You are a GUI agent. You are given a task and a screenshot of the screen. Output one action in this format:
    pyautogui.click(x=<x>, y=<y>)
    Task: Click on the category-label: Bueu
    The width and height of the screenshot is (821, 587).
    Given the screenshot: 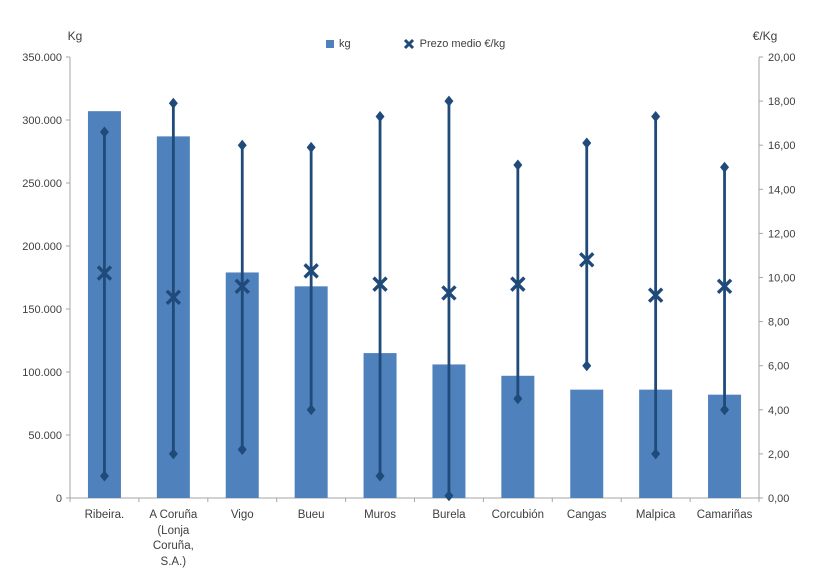 What is the action you would take?
    pyautogui.click(x=311, y=515)
    